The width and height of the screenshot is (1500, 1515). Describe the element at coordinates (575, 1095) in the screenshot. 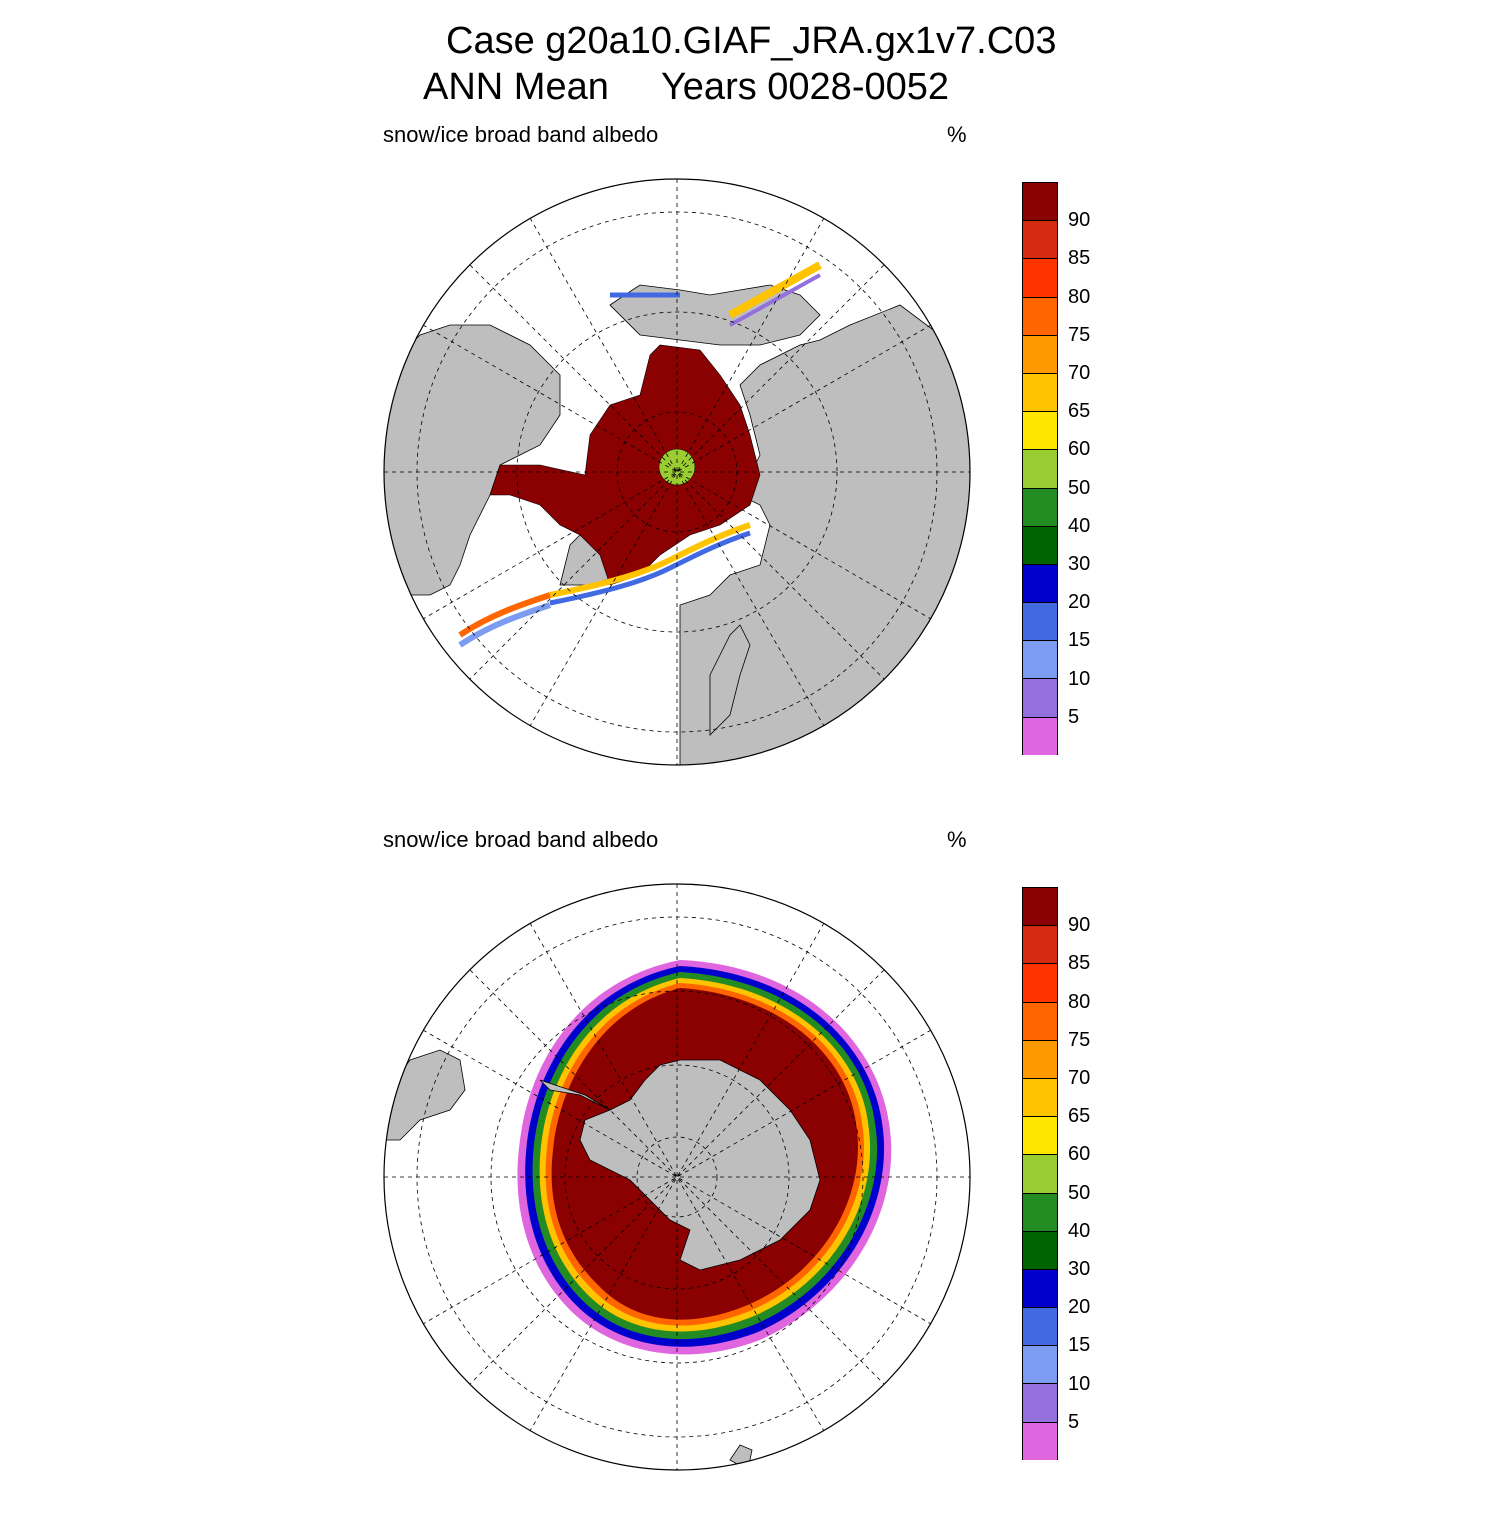

I see `land-peninsula` at that location.